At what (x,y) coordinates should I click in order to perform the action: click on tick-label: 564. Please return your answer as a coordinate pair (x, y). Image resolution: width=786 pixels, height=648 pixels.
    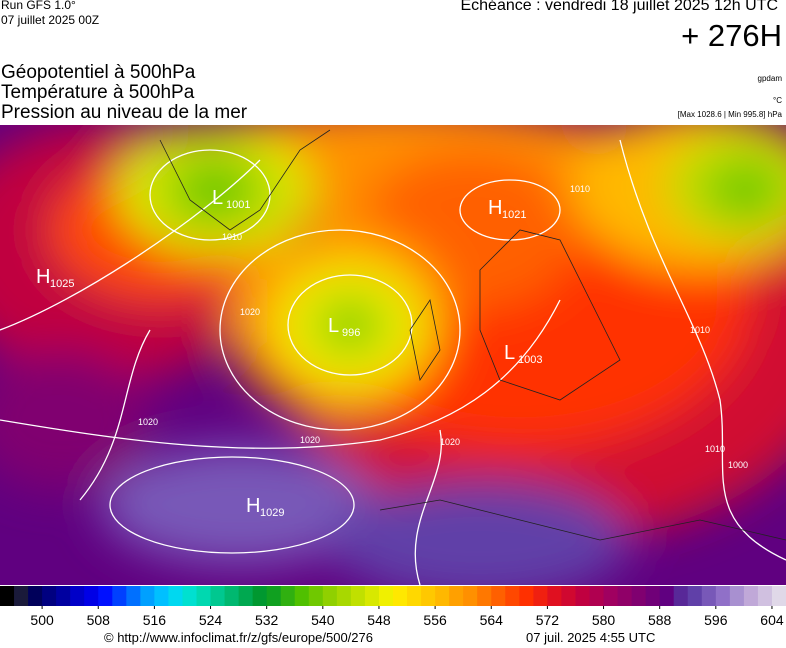
    Looking at the image, I should click on (492, 620).